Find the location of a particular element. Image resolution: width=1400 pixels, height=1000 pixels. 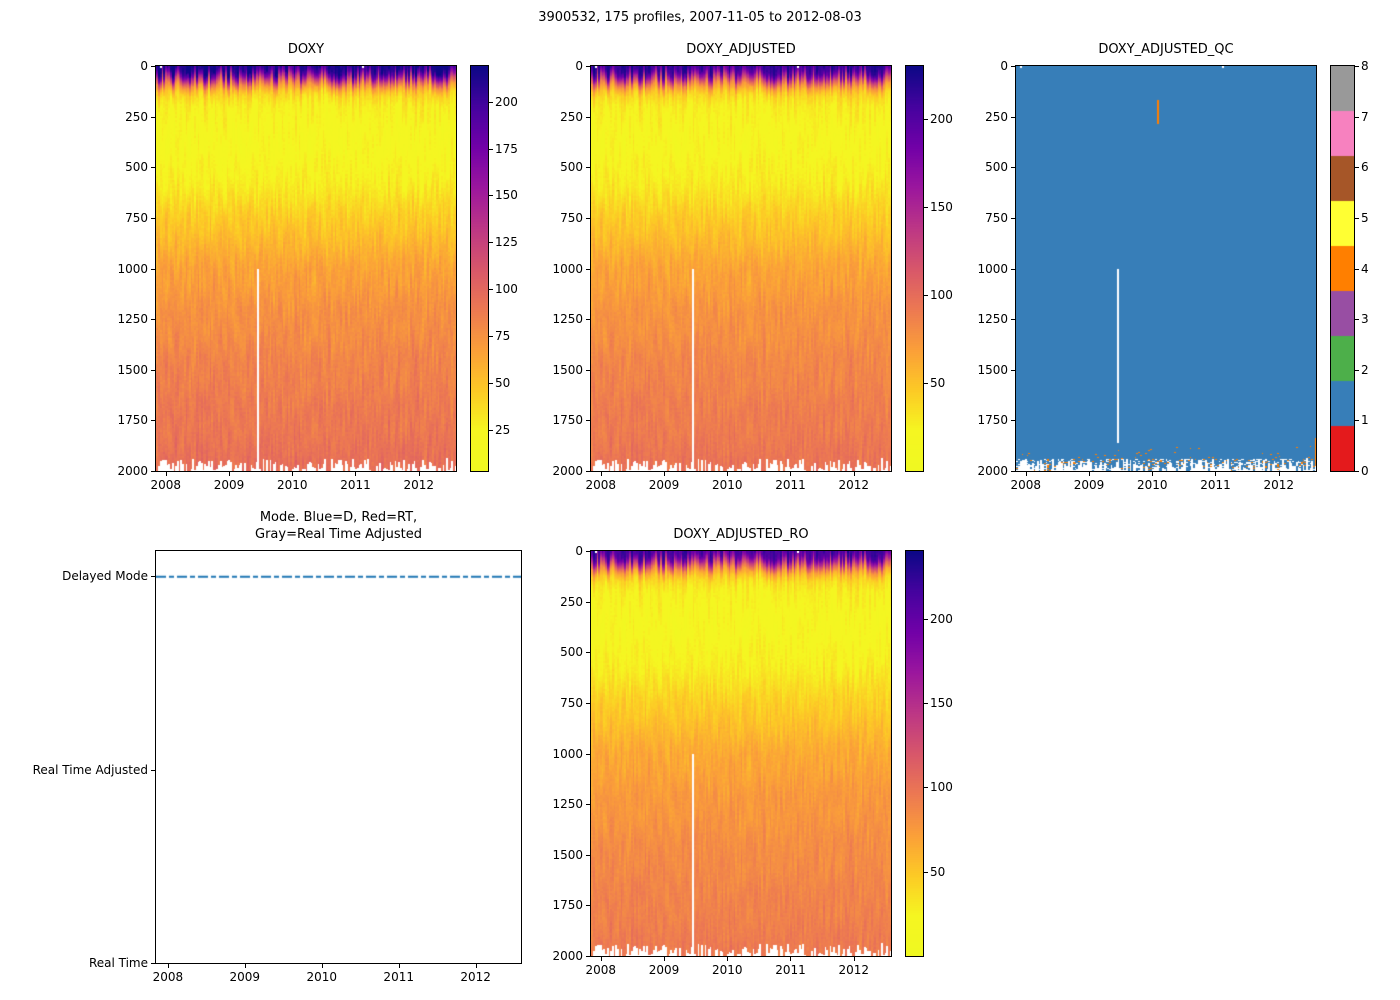

qc-colorbar: 0 1 2 3 4 5 6 7 8 is located at coordinates (1349, 268).